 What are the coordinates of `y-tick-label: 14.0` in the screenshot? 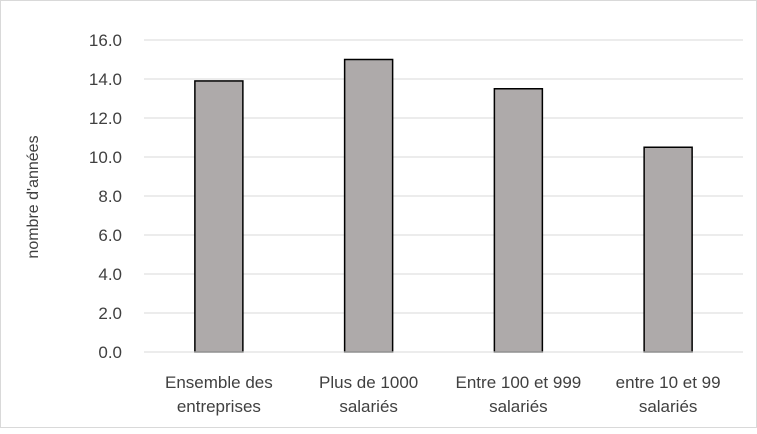 It's located at (105, 79).